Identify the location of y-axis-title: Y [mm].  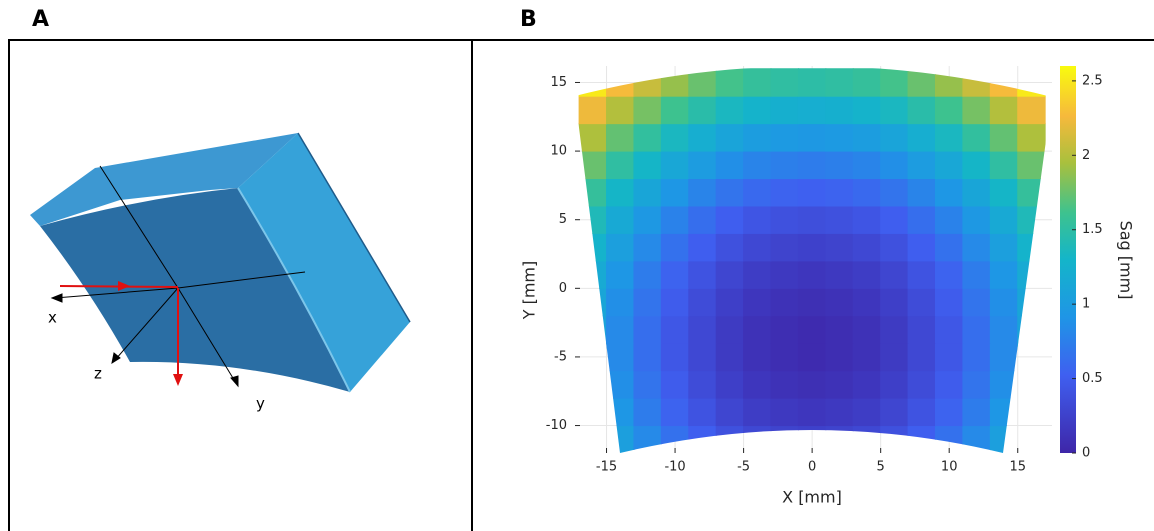
(529, 291).